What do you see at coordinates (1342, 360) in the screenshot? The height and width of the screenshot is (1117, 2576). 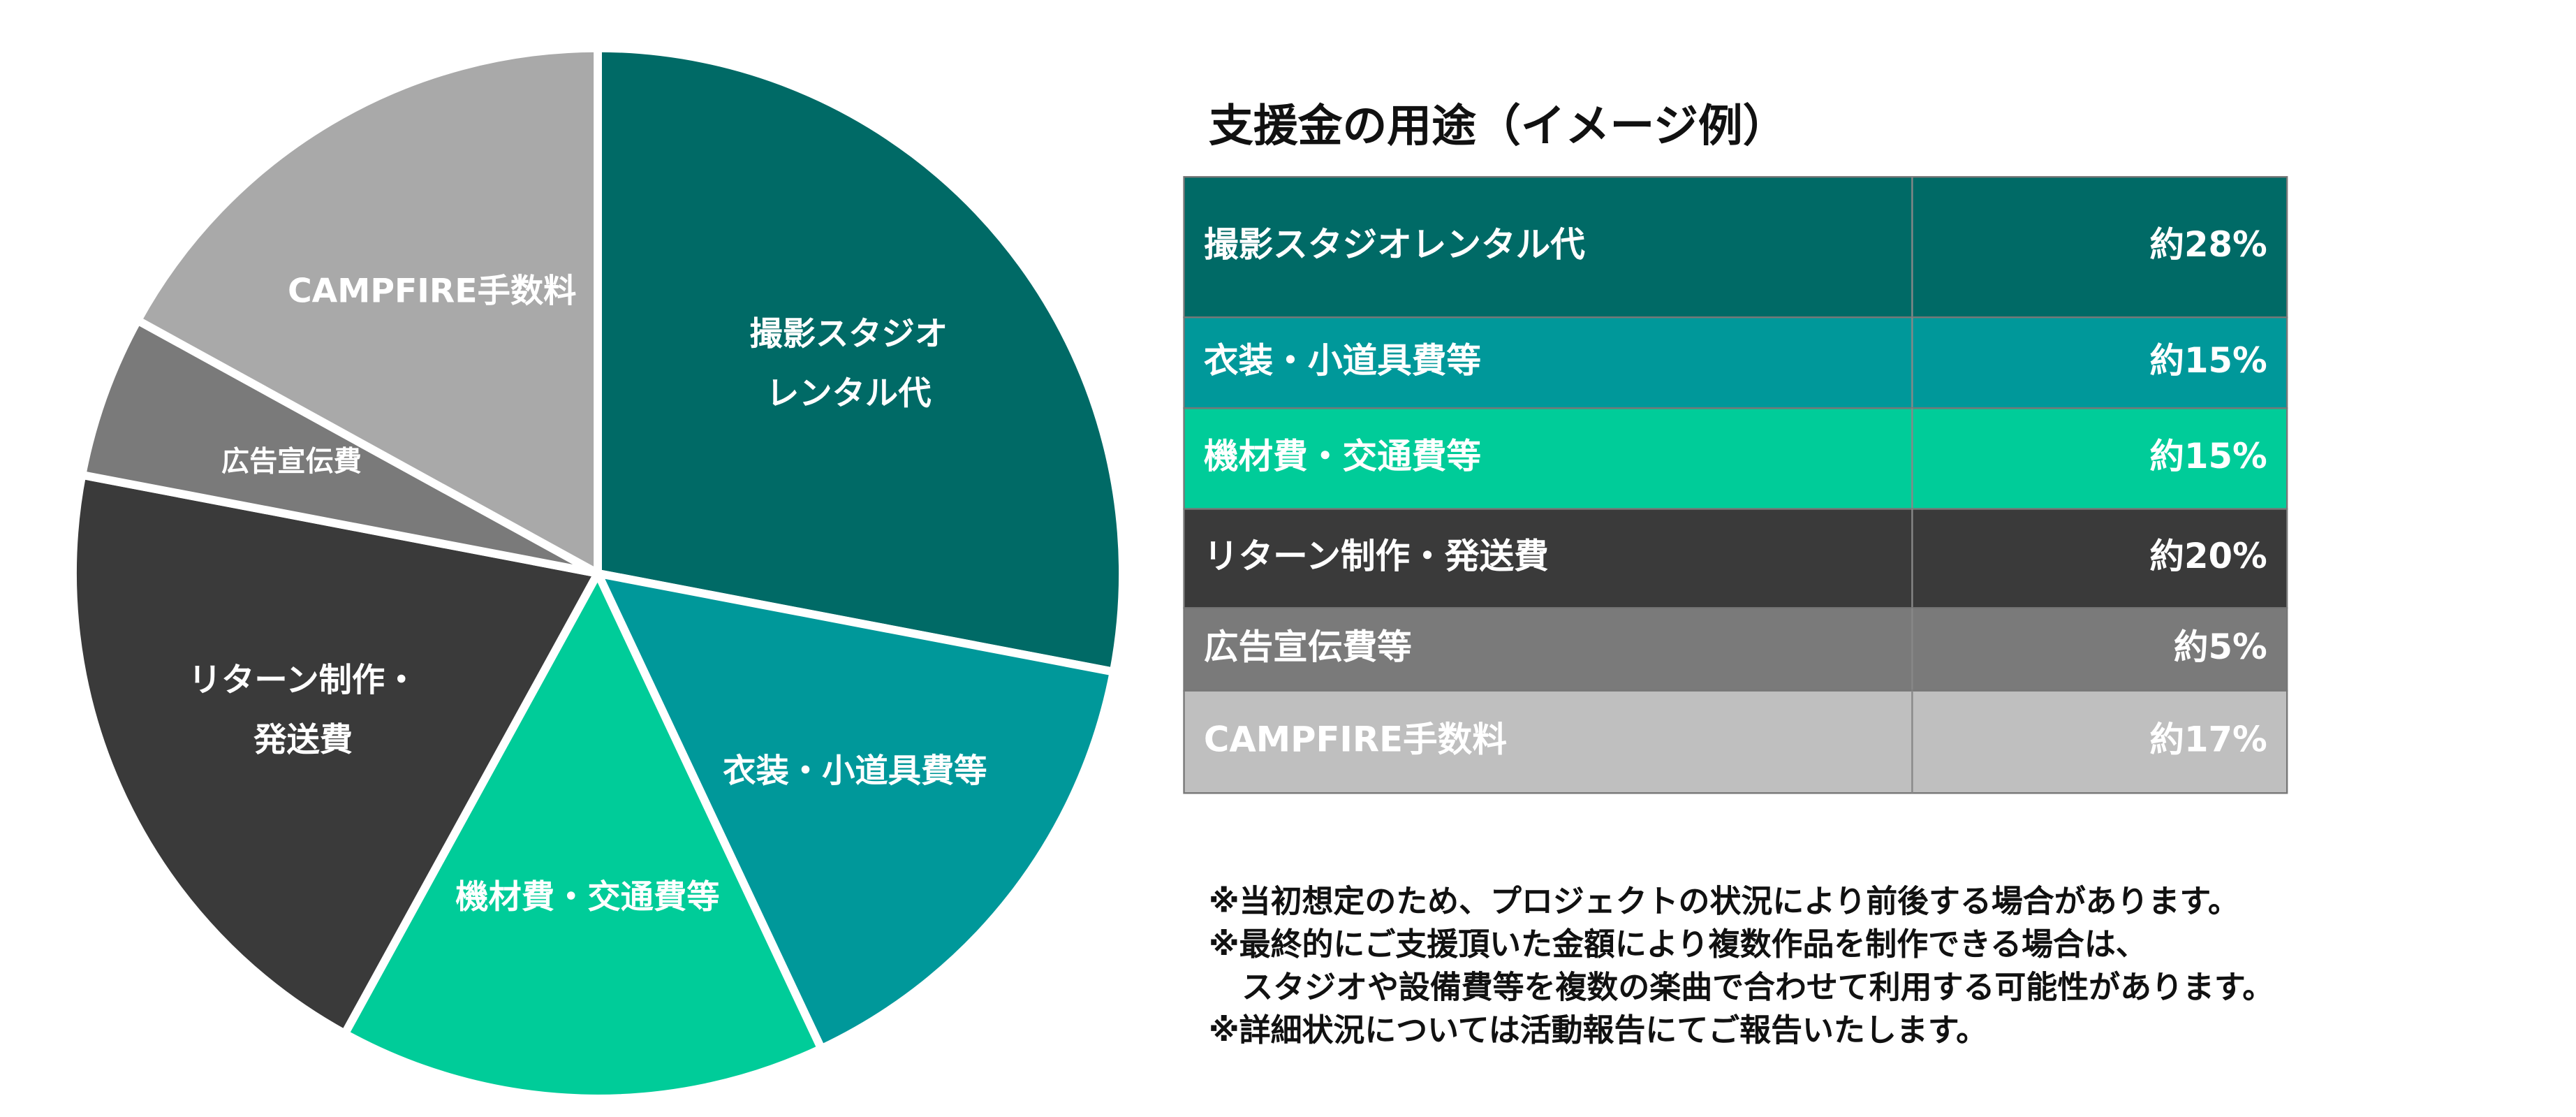 I see `table-category: 衣装・小道具費等` at bounding box center [1342, 360].